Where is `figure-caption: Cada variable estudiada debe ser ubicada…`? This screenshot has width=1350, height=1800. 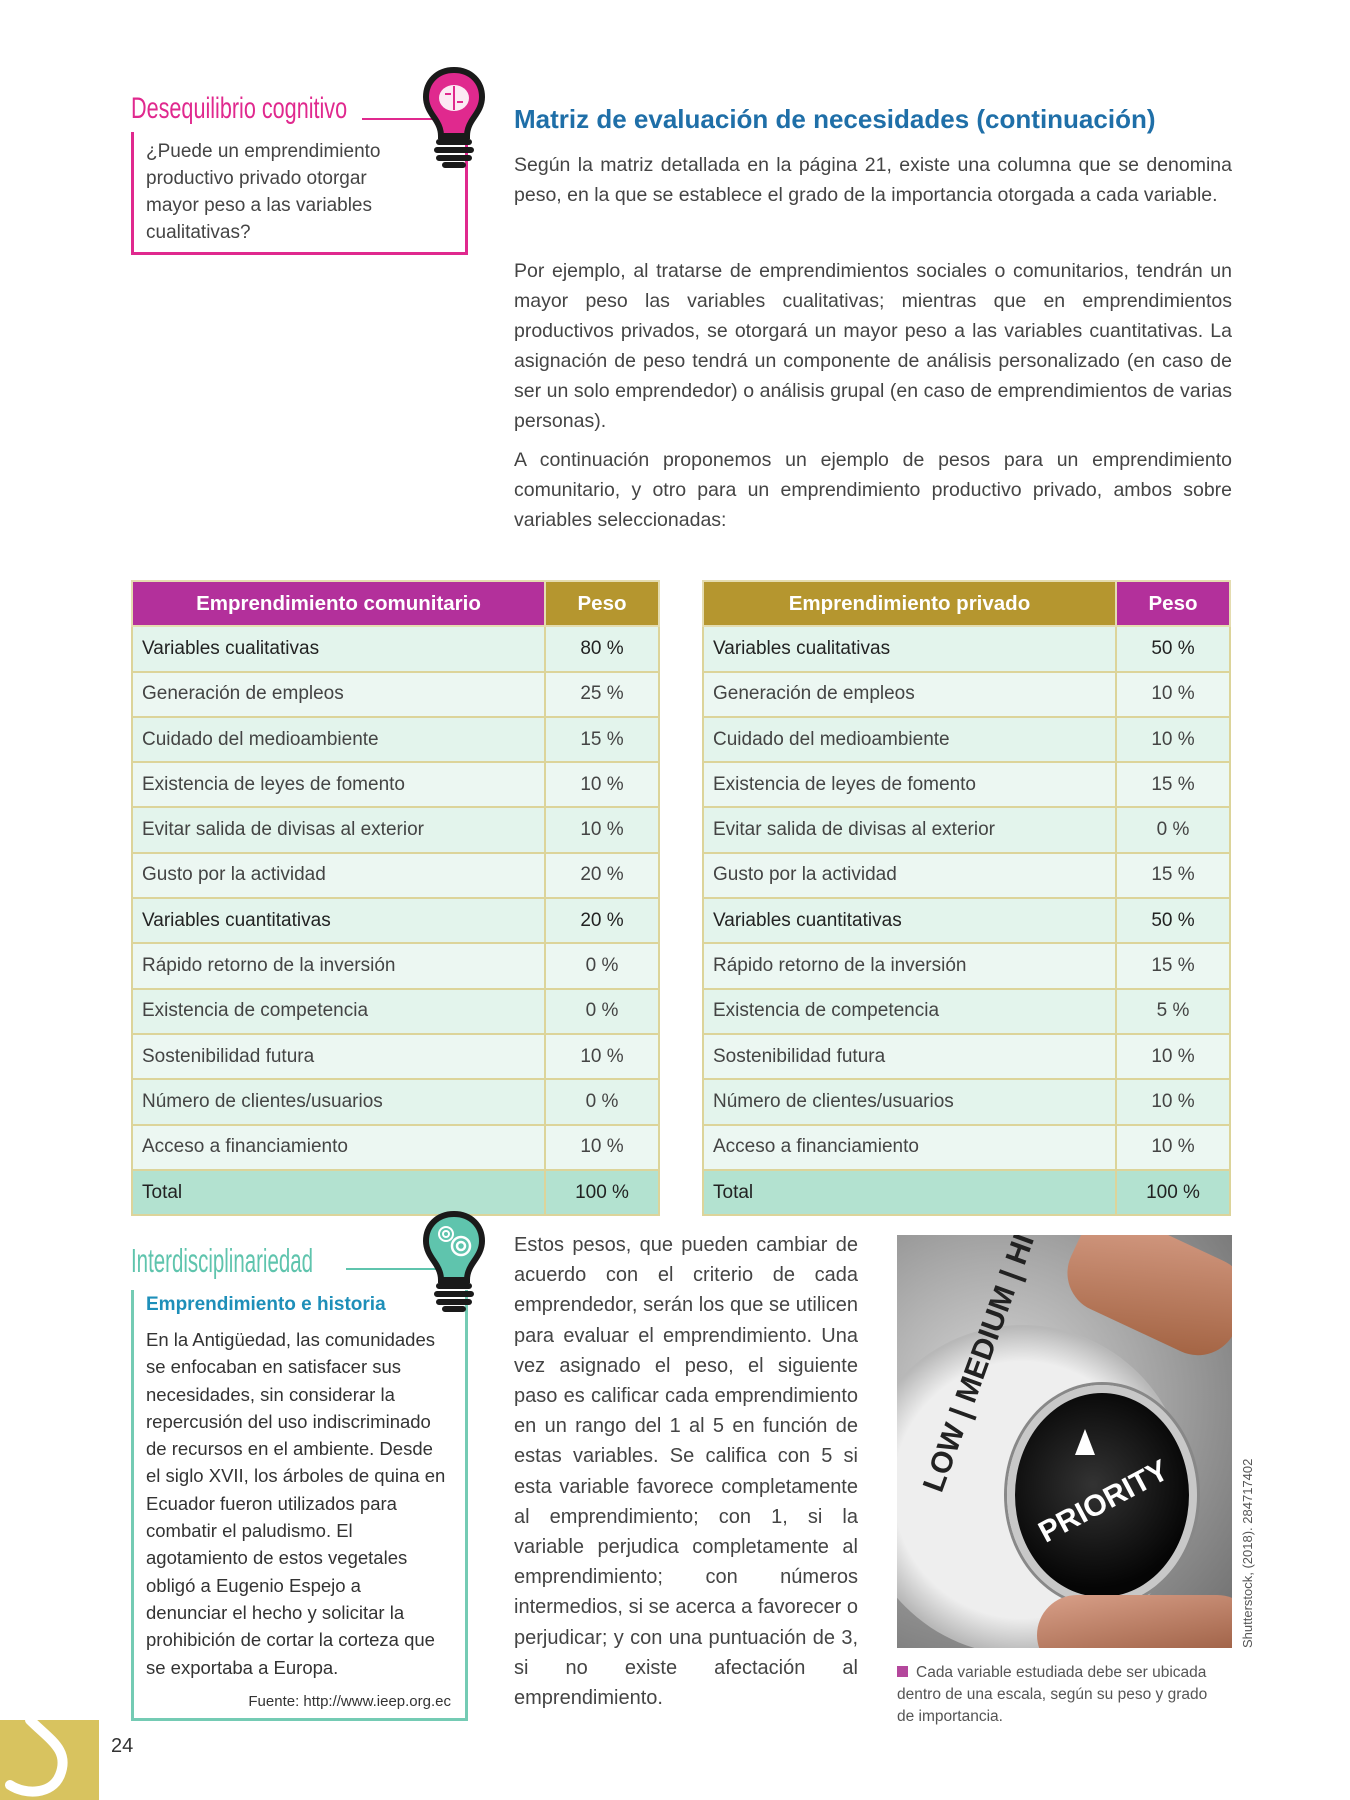 figure-caption: Cada variable estudiada debe ser ubicada… is located at coordinates (1062, 1695).